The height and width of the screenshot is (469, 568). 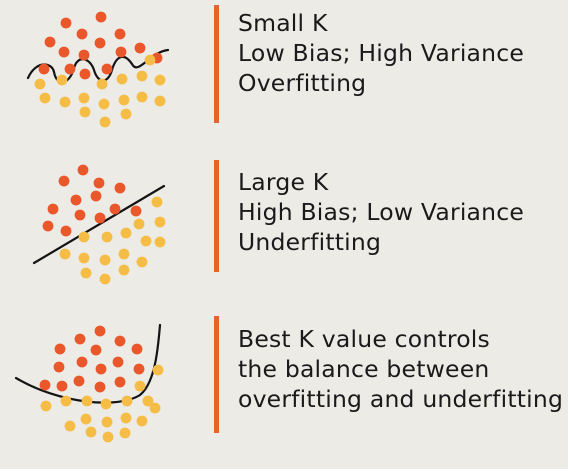 What do you see at coordinates (283, 182) in the screenshot?
I see `large-k-title: Large K` at bounding box center [283, 182].